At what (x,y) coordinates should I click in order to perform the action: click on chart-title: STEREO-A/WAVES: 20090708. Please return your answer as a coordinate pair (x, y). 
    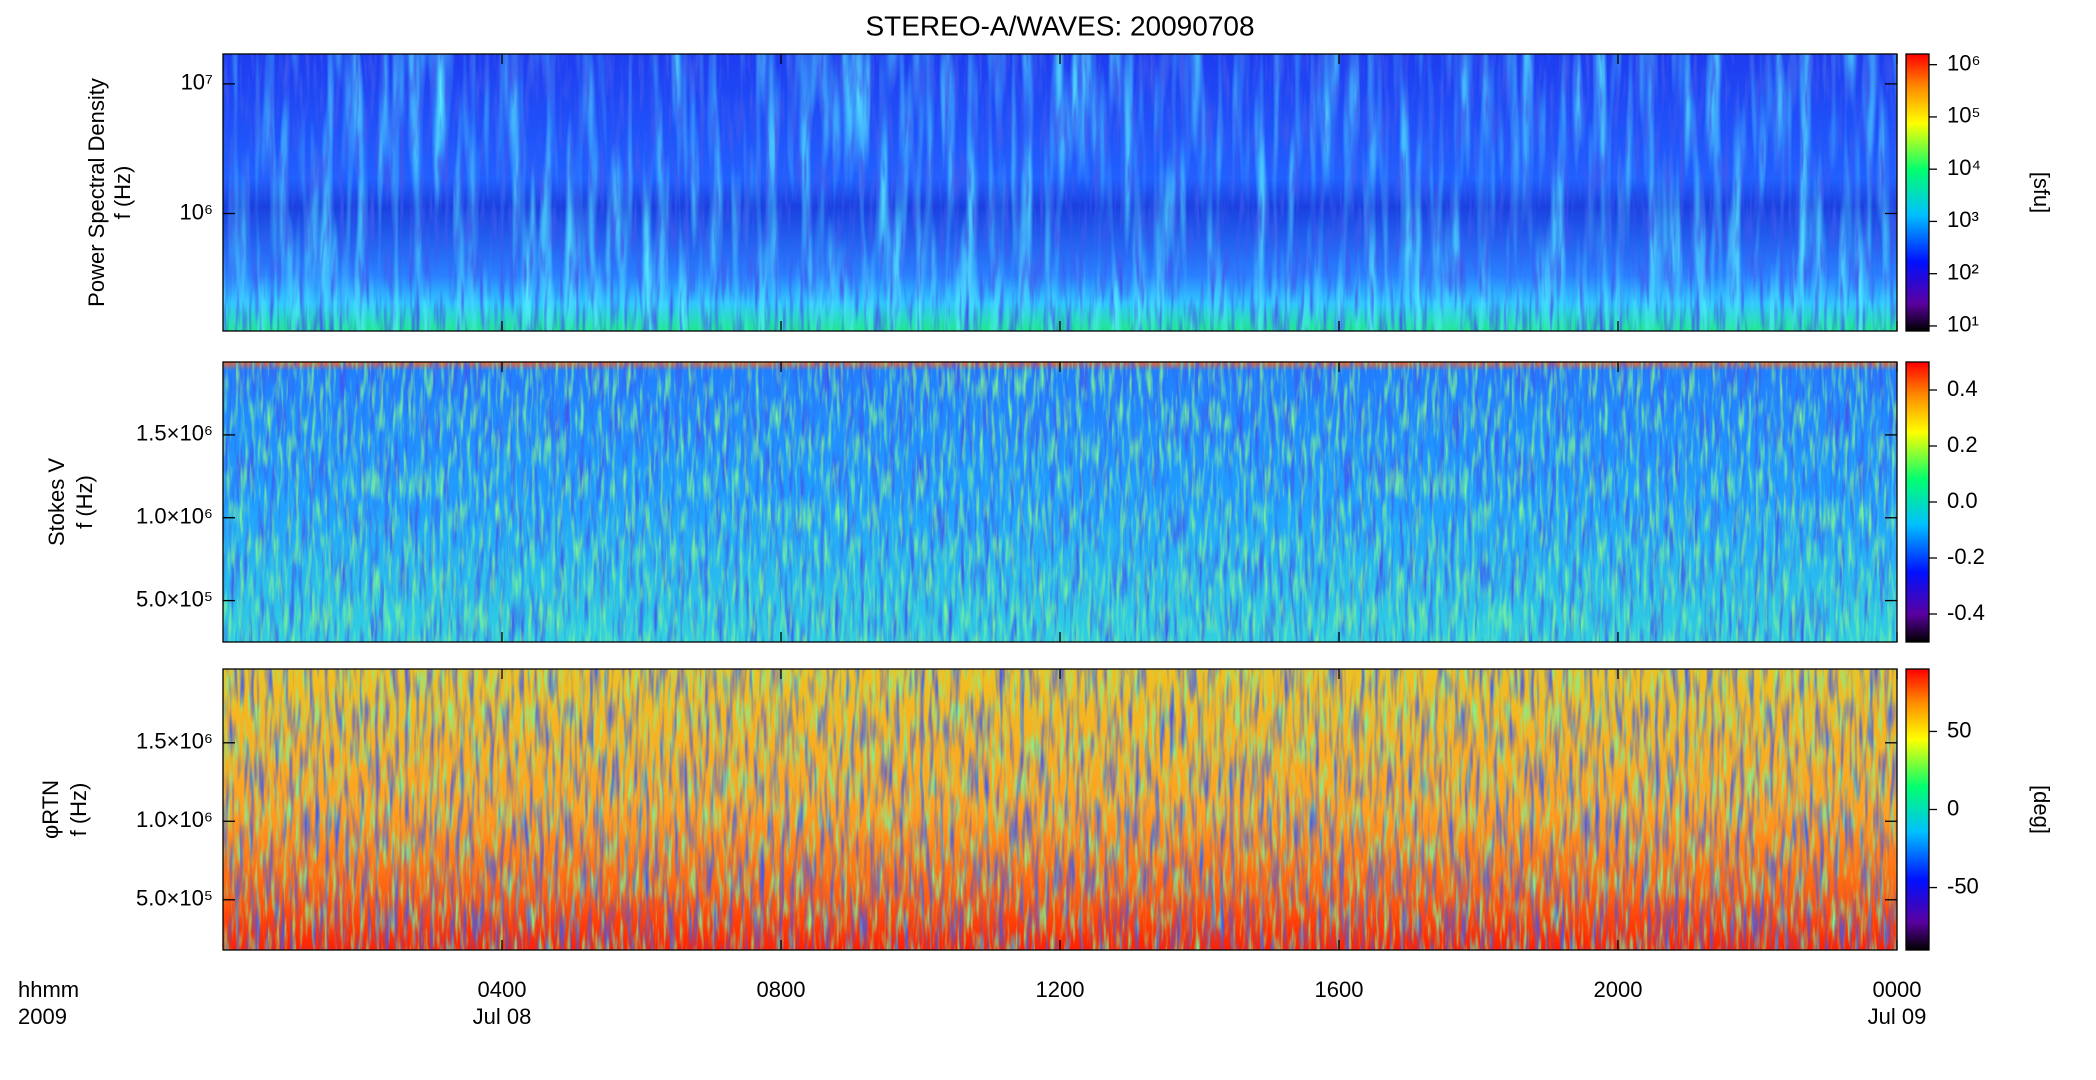
    Looking at the image, I should click on (1059, 25).